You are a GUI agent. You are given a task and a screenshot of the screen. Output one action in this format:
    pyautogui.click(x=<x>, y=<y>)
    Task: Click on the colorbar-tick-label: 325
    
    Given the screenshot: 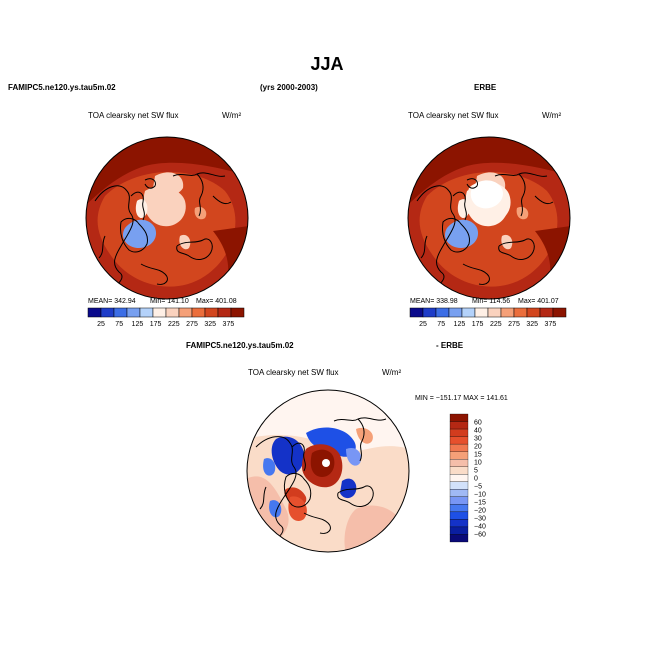 What is the action you would take?
    pyautogui.click(x=210, y=324)
    